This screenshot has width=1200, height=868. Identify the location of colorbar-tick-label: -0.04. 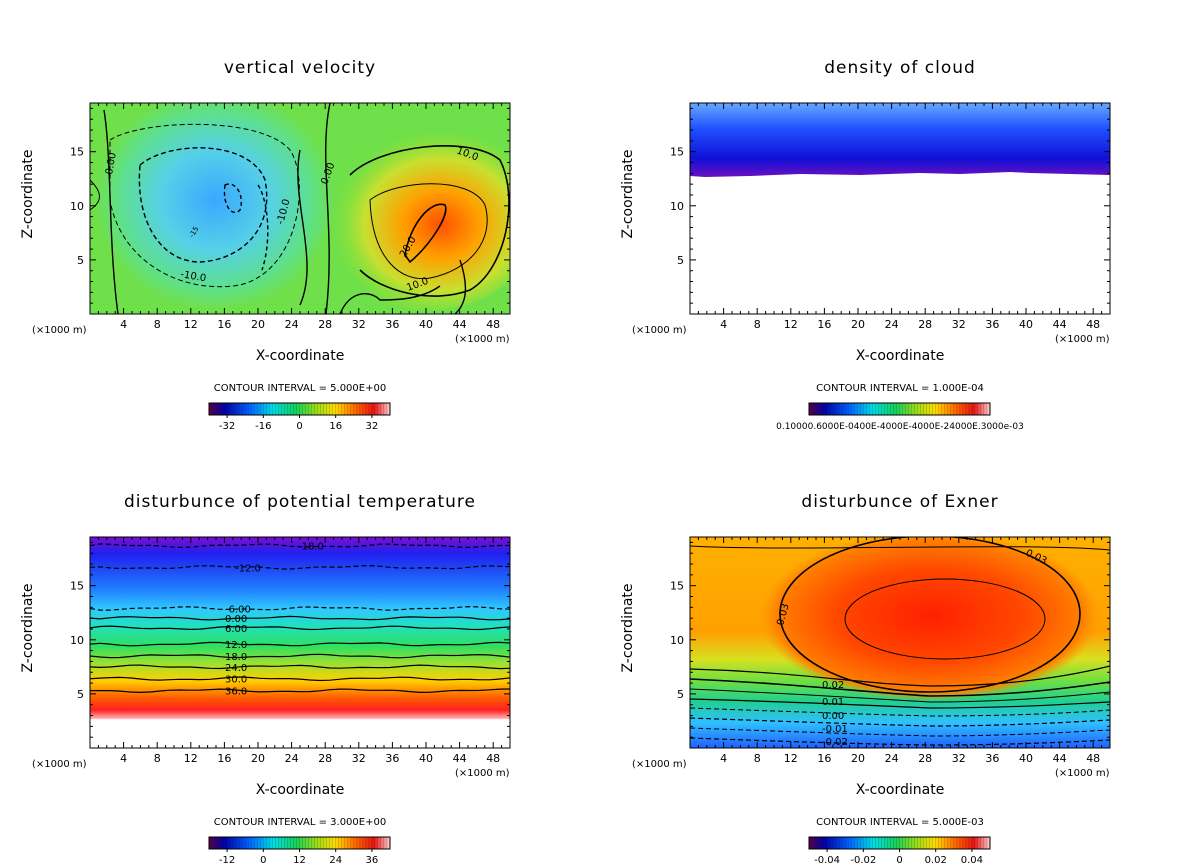
(827, 860).